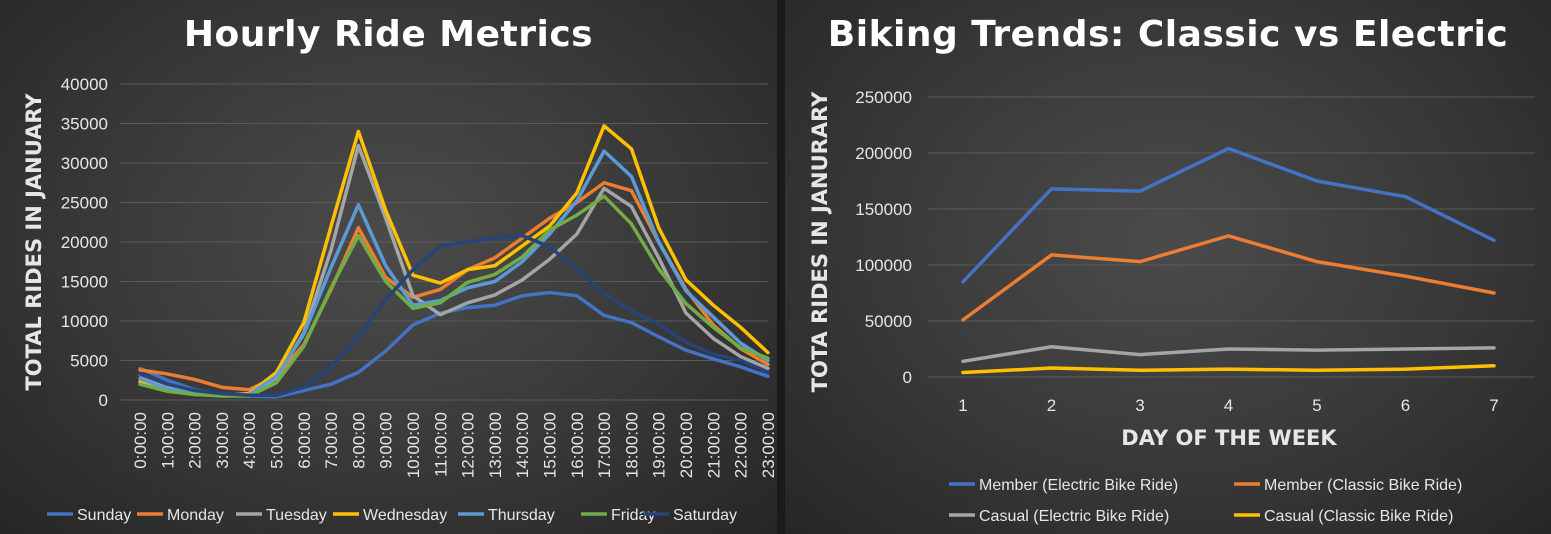  What do you see at coordinates (195, 515) in the screenshot?
I see `legend-label: Monday` at bounding box center [195, 515].